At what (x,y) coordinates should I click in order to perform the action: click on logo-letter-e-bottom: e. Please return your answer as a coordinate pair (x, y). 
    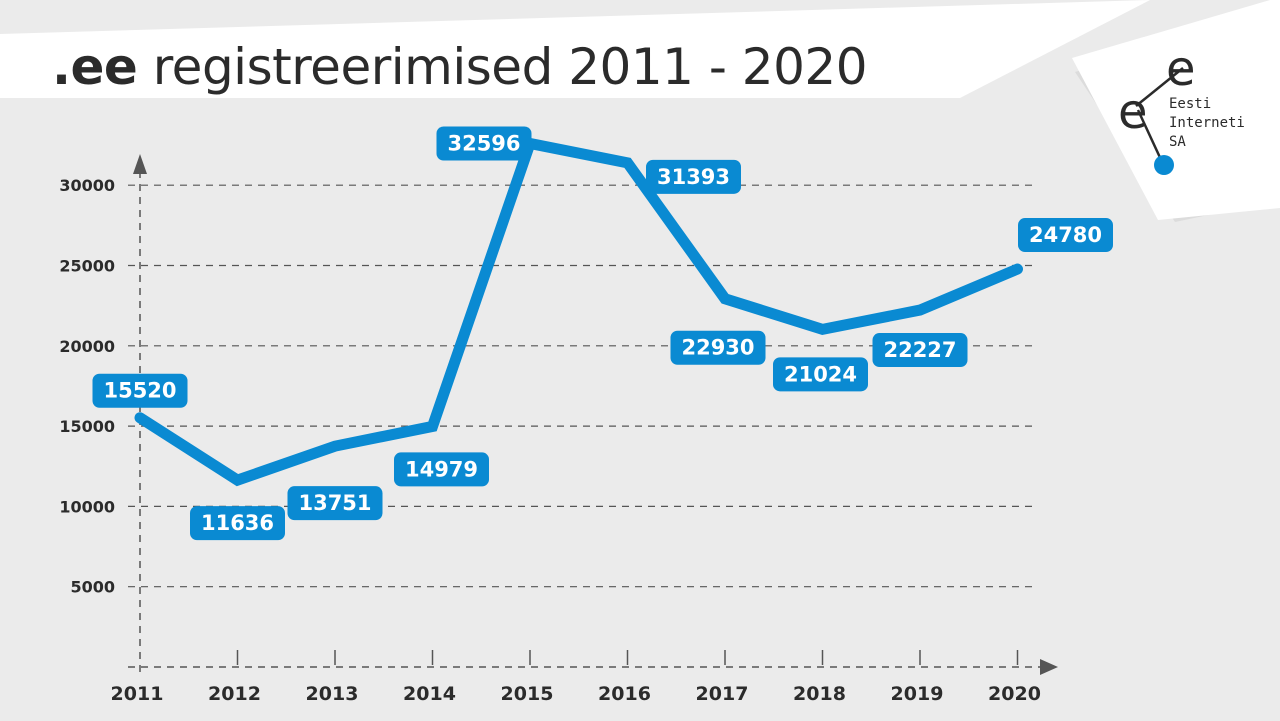
    Looking at the image, I should click on (1133, 112).